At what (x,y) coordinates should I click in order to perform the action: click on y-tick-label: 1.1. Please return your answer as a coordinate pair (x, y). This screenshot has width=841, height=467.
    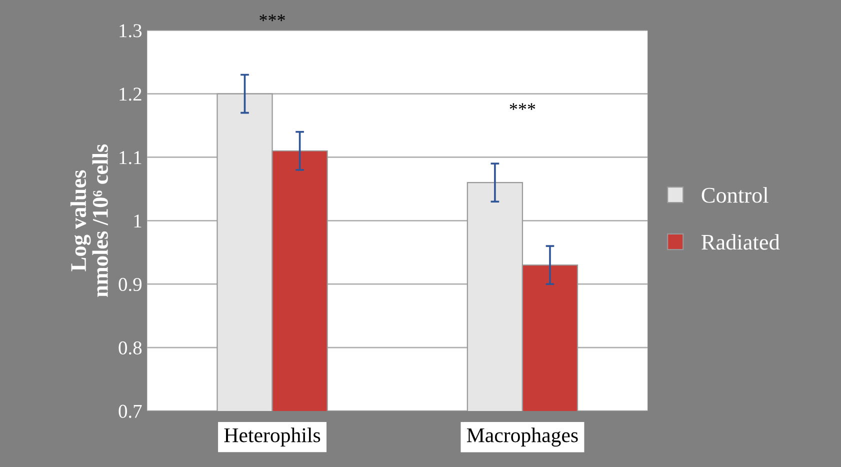
    Looking at the image, I should click on (131, 157).